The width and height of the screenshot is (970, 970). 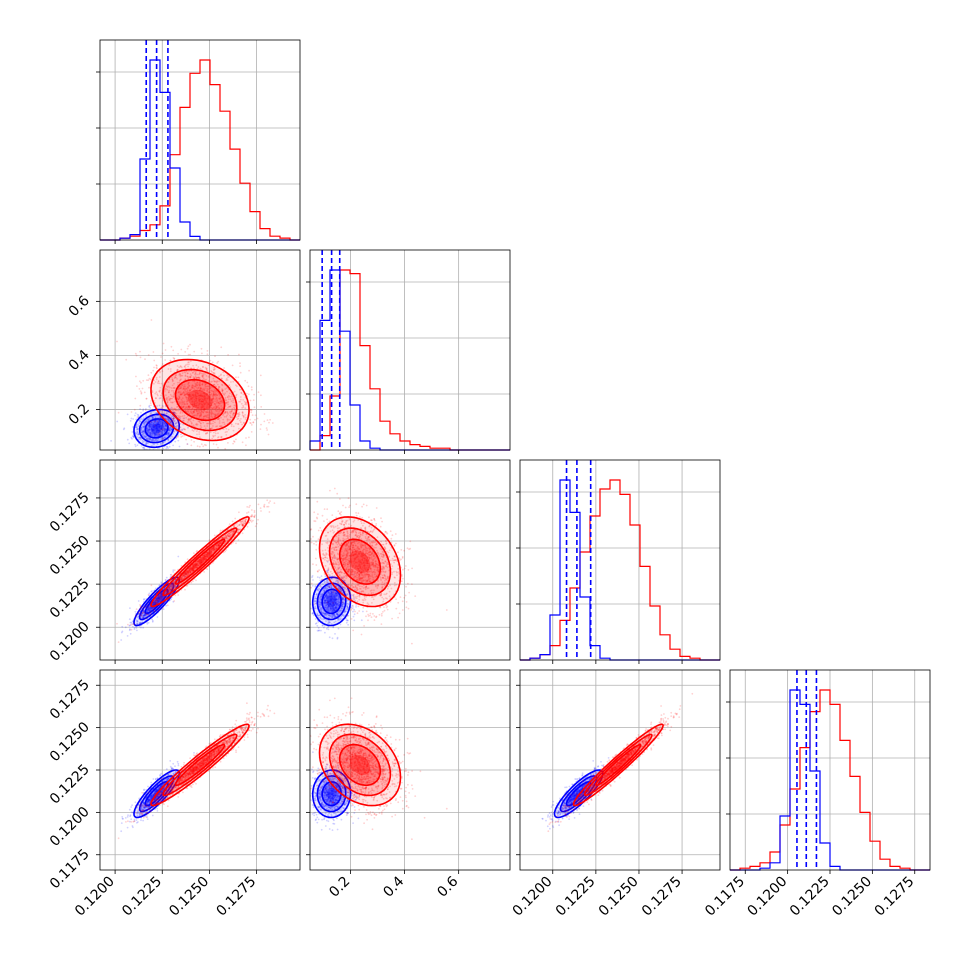 I want to click on red-density, so click(x=200, y=562).